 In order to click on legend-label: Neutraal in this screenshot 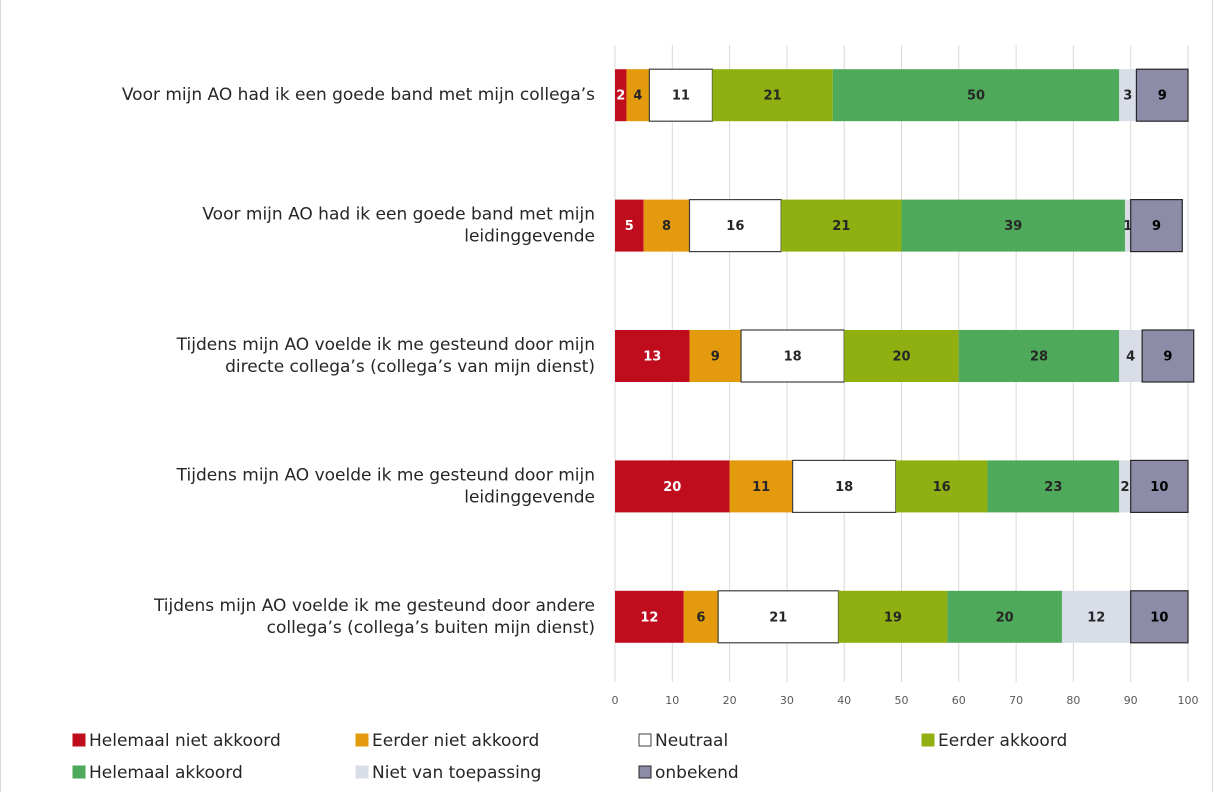, I will do `click(691, 741)`.